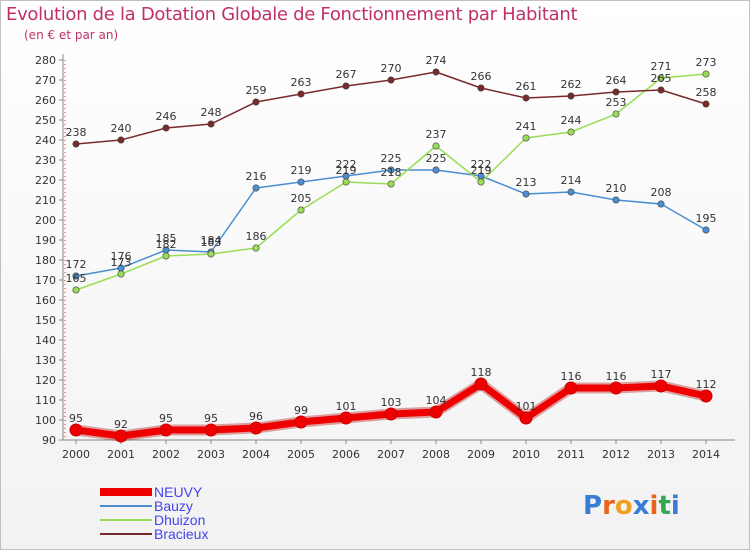 Image resolution: width=750 pixels, height=550 pixels. I want to click on data-label: 92, so click(121, 424).